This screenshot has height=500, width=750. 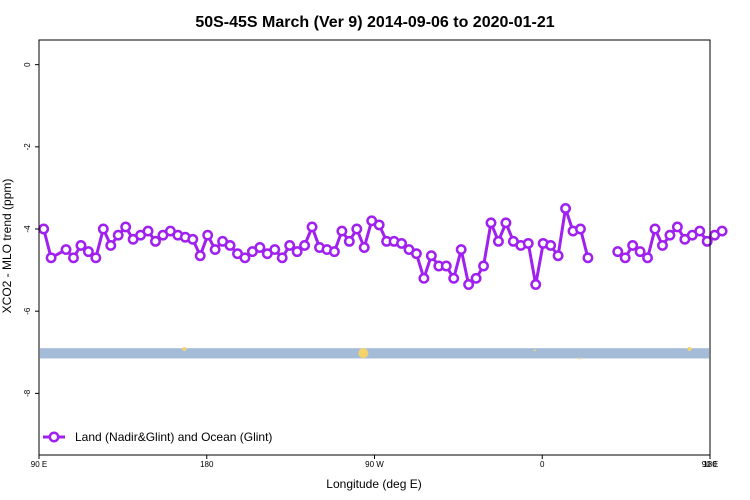 I want to click on y-tick-label: -2, so click(x=27, y=147).